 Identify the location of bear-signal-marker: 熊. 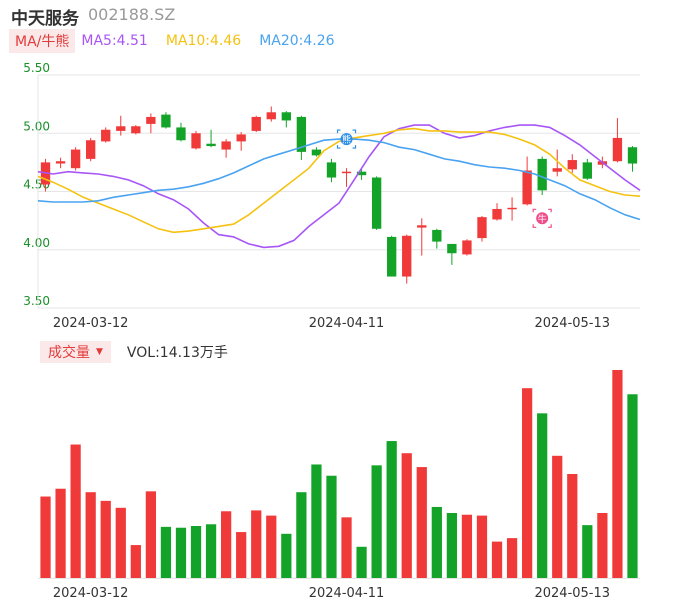
(346, 139).